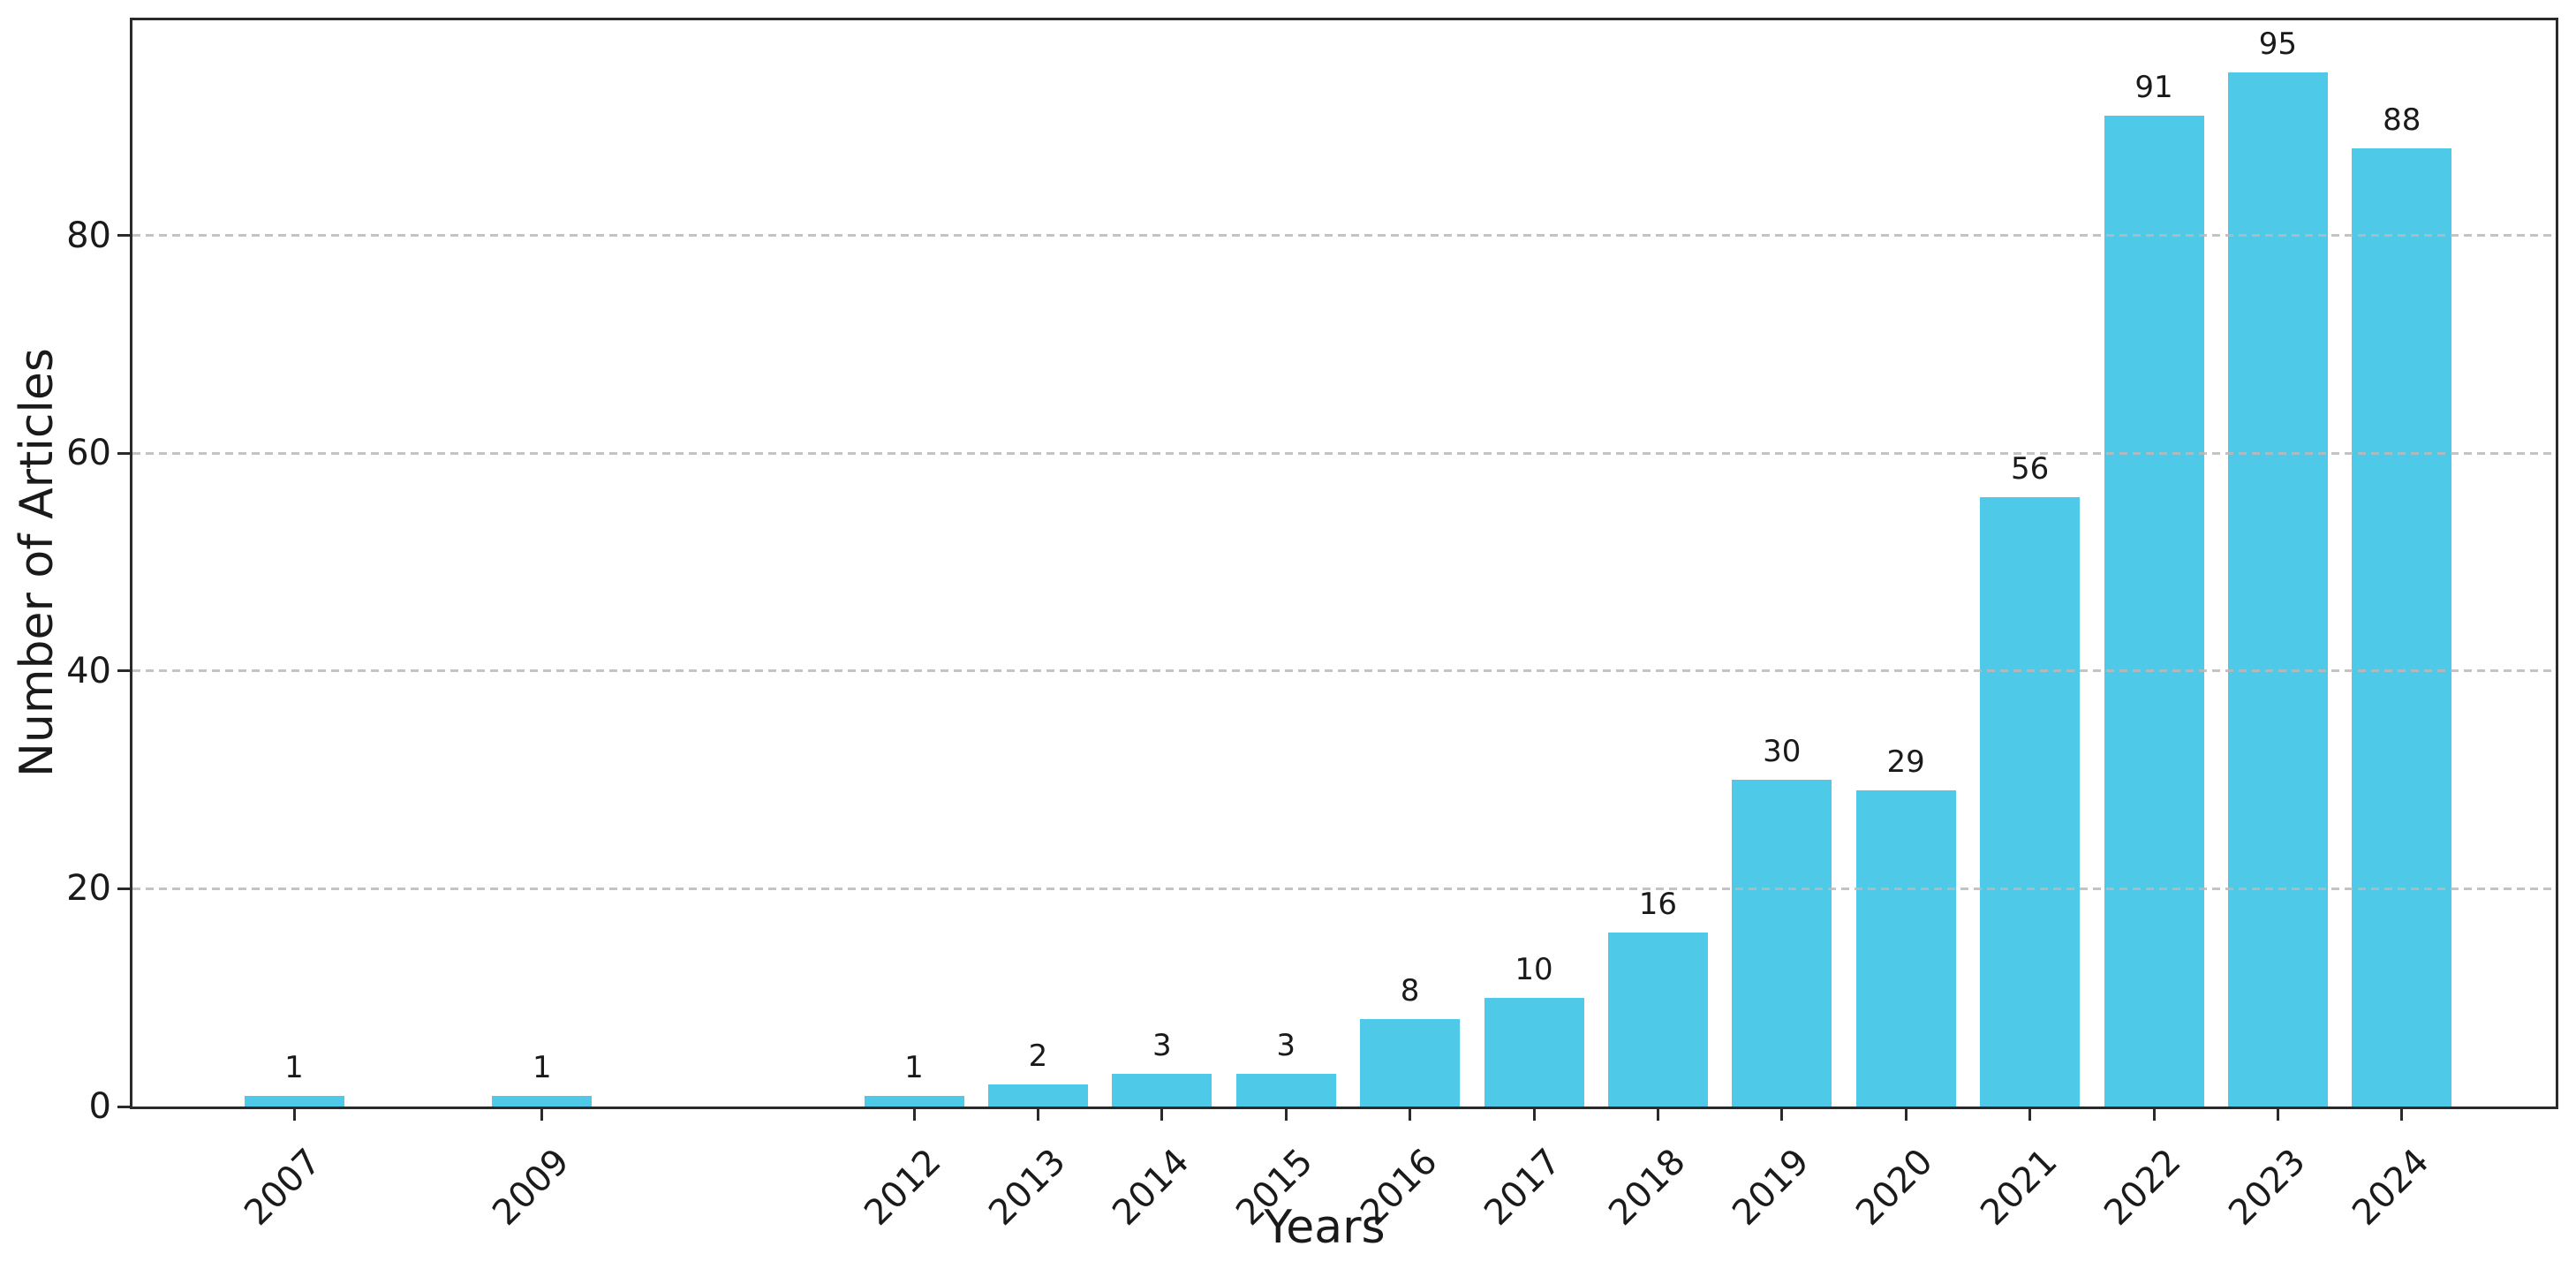  I want to click on bar-value-label: 91, so click(2153, 87).